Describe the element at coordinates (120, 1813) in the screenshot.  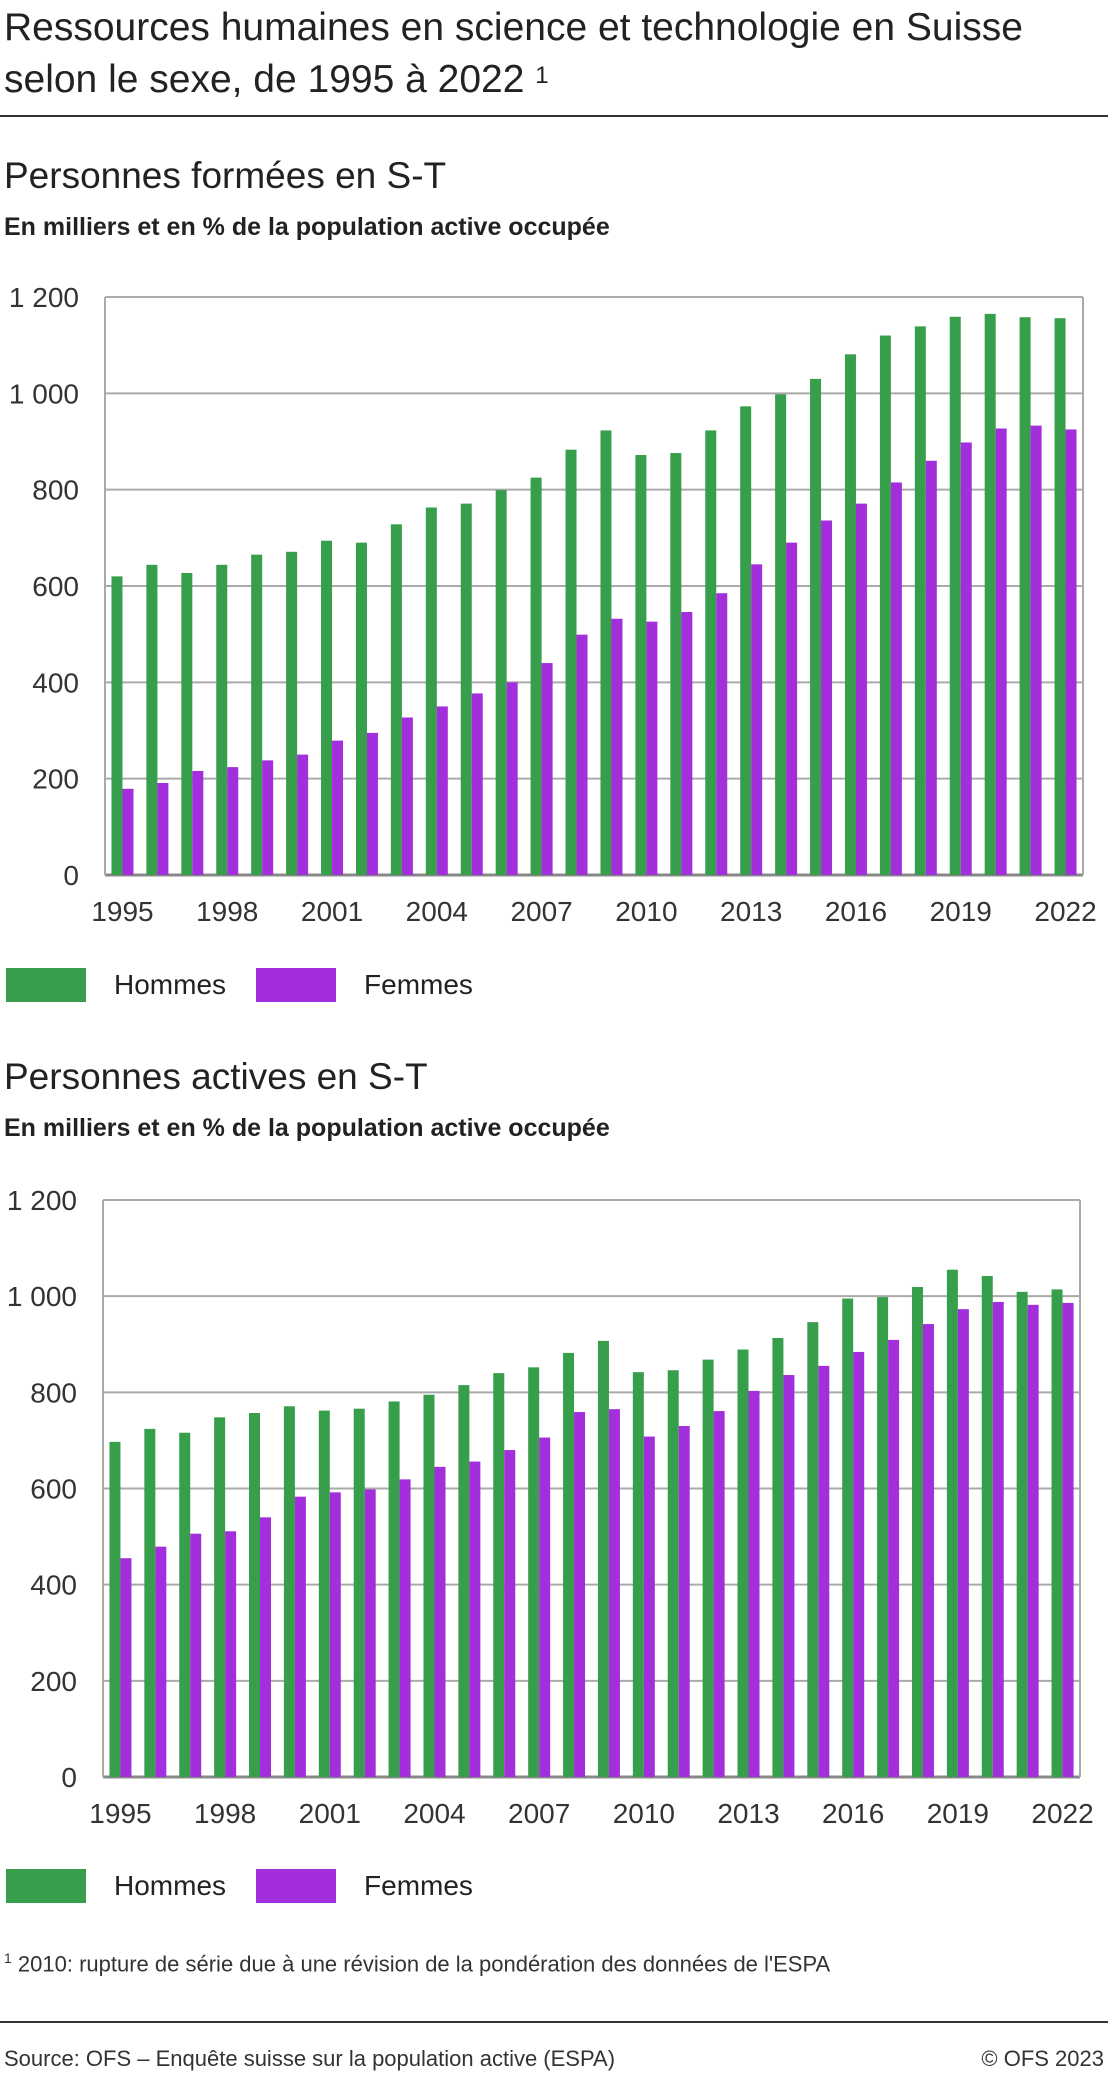
I see `x-tick-label: 1995` at that location.